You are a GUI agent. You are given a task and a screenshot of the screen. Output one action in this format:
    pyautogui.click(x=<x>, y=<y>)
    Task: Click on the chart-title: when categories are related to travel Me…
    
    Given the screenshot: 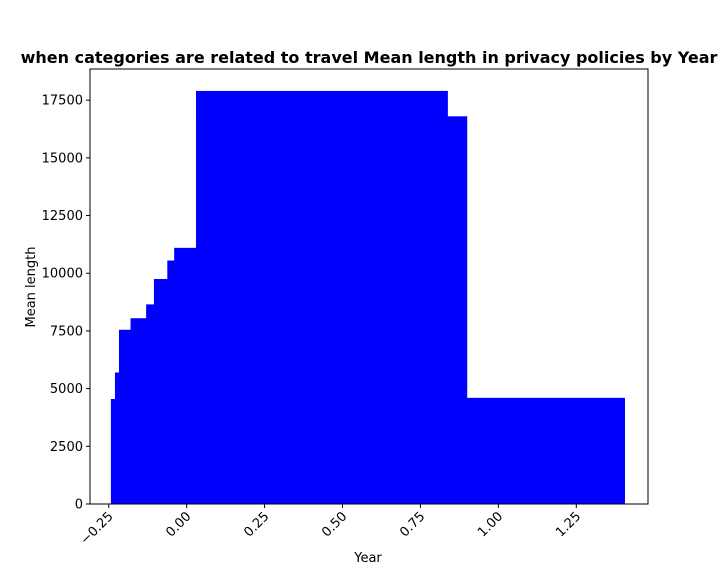 What is the action you would take?
    pyautogui.click(x=369, y=57)
    